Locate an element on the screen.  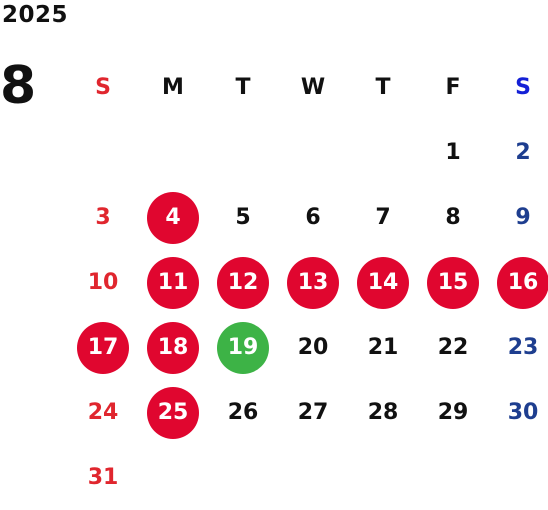
calendar-day: 8 is located at coordinates (453, 217).